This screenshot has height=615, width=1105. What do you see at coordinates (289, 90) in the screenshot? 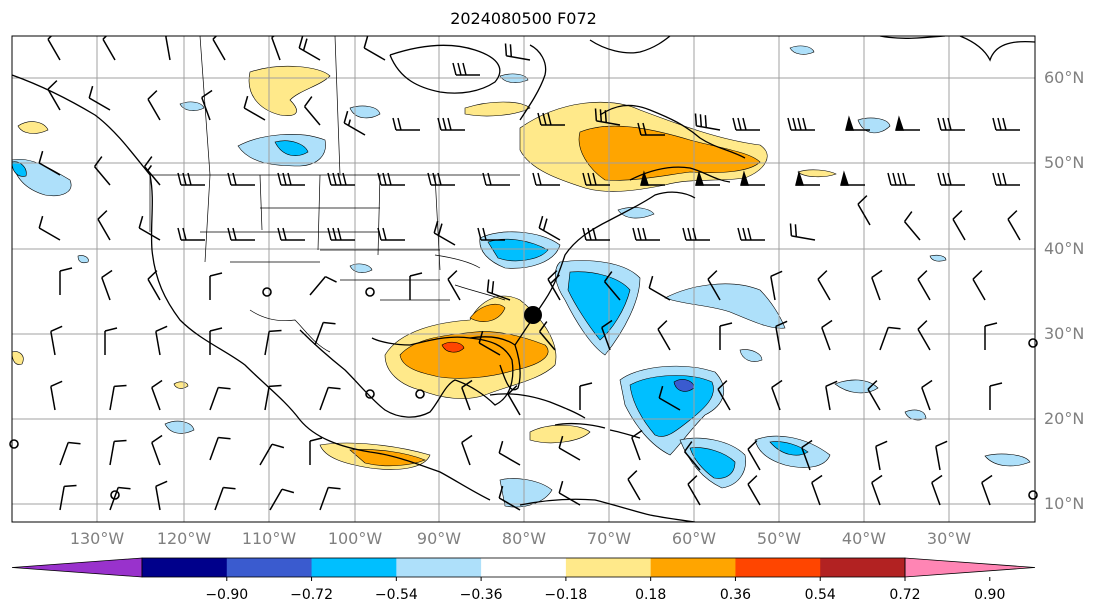
I see `positive-anomaly-west` at bounding box center [289, 90].